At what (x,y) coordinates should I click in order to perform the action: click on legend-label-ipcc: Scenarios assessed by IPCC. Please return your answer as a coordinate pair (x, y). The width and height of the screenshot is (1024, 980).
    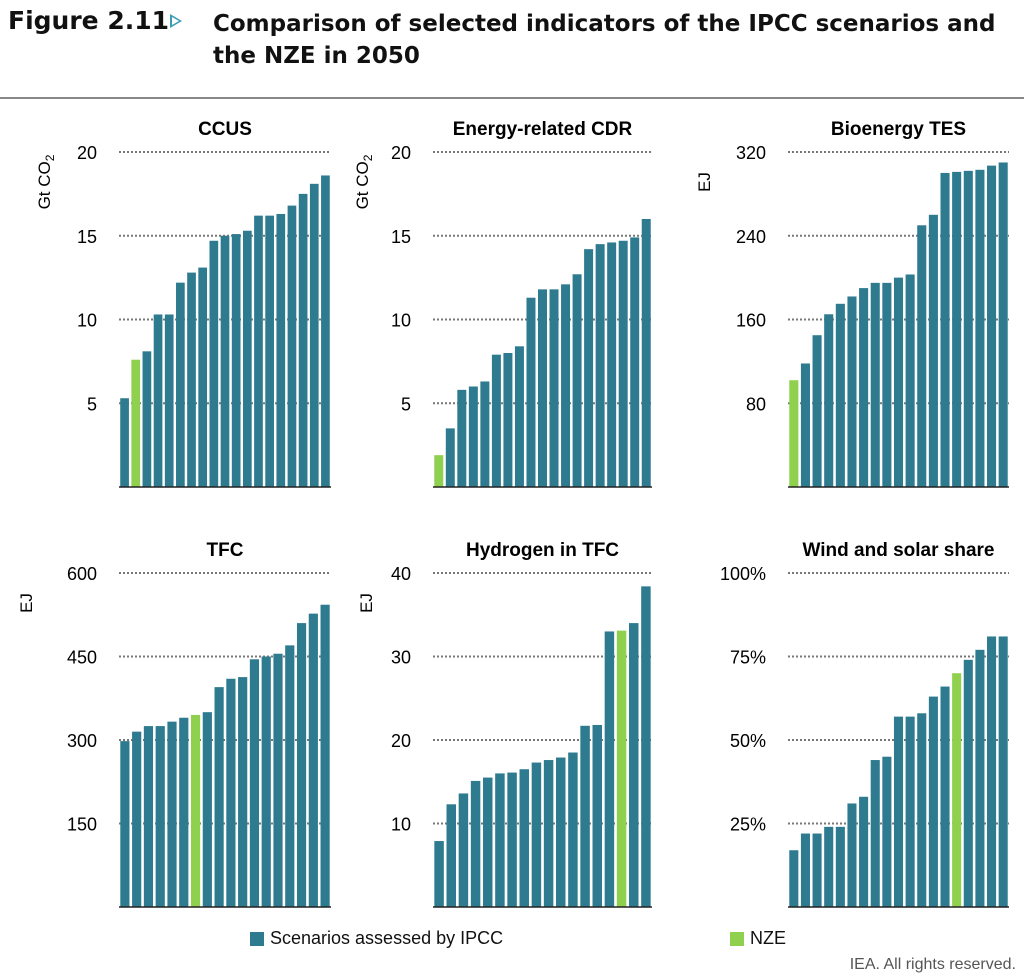
    Looking at the image, I should click on (387, 938).